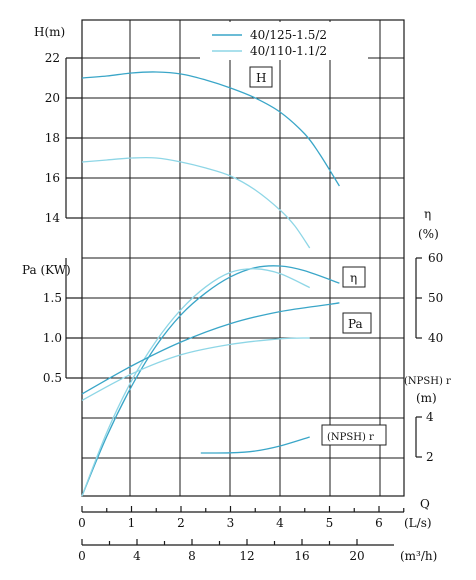 This screenshot has height=580, width=476. What do you see at coordinates (181, 523) in the screenshot?
I see `q-ls-tick-label: 2` at bounding box center [181, 523].